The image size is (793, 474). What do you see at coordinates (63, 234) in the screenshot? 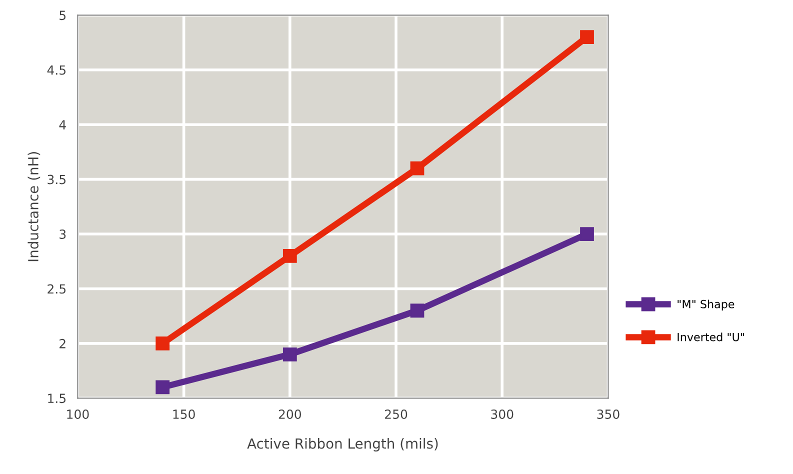
I see `y-tick-label: 3` at bounding box center [63, 234].